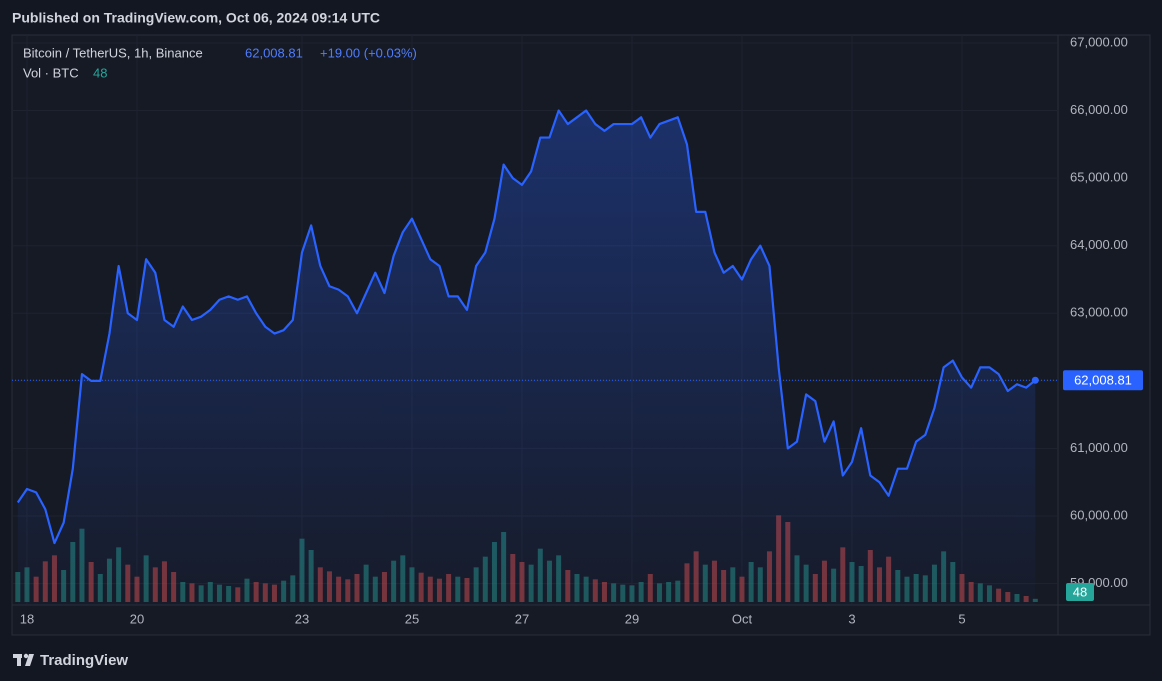 This screenshot has height=681, width=1162. I want to click on volume-badge-label: 48, so click(1080, 591).